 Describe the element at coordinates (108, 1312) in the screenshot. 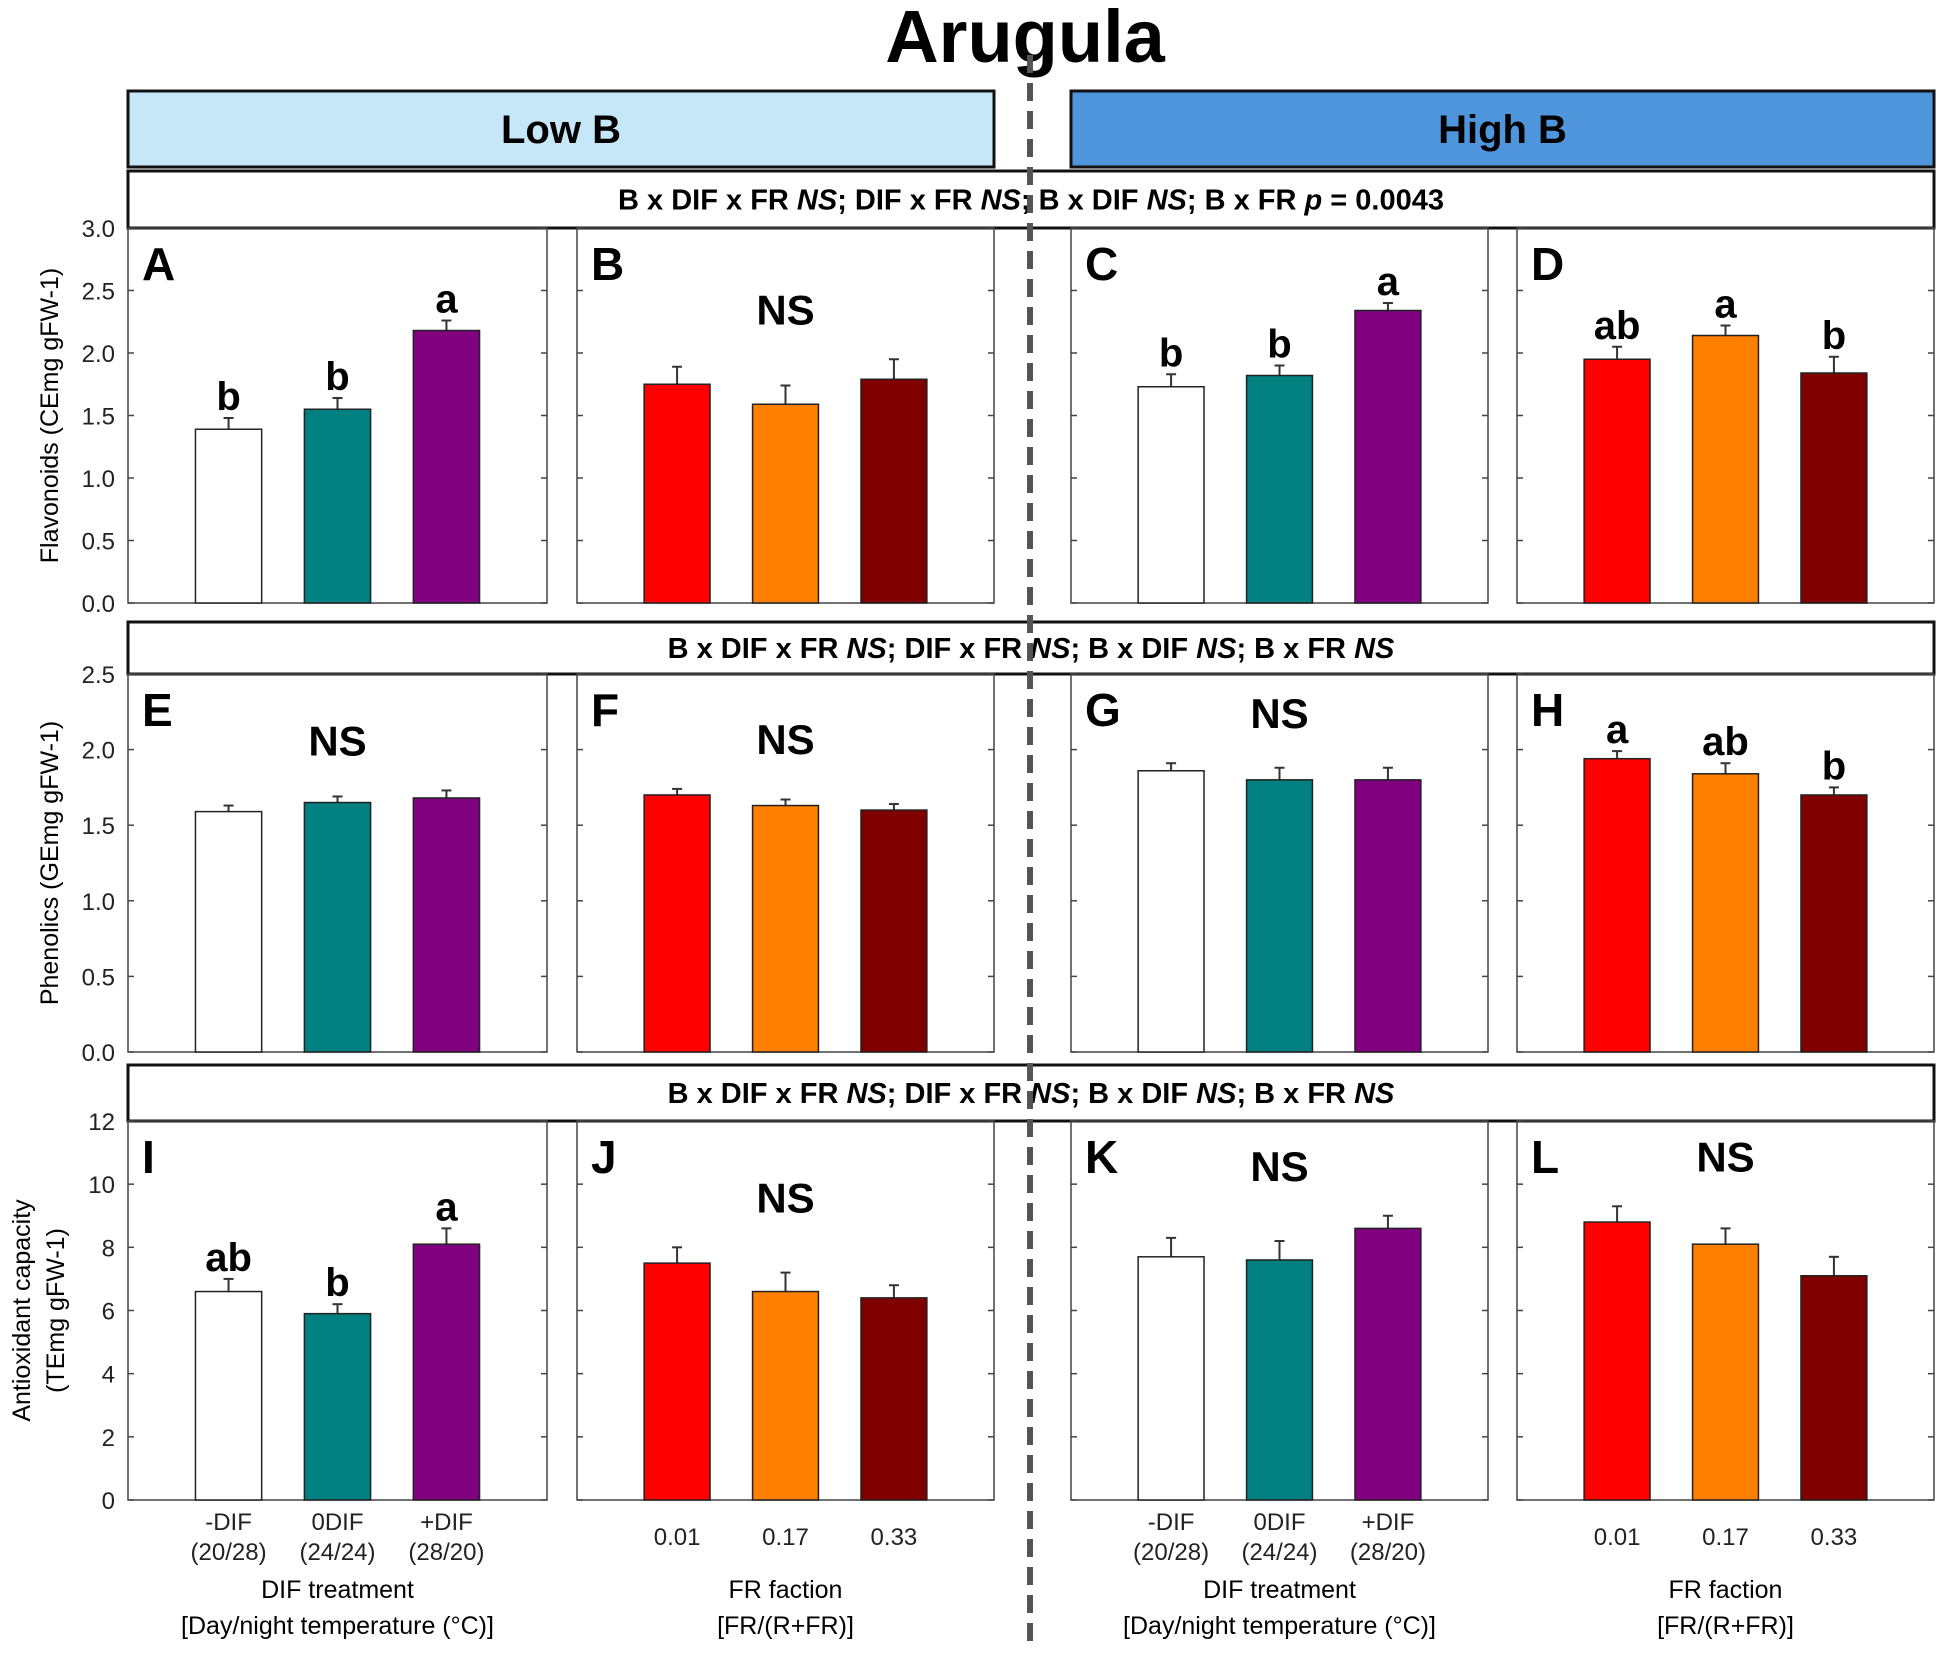

I see `y-tick-label: 6` at that location.